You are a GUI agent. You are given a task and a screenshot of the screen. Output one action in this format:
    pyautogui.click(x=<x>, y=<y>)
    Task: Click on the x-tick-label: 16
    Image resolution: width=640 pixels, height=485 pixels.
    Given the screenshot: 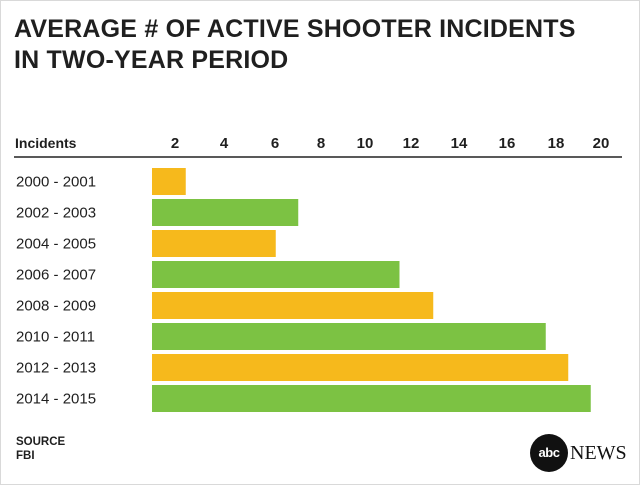 What is the action you would take?
    pyautogui.click(x=507, y=143)
    